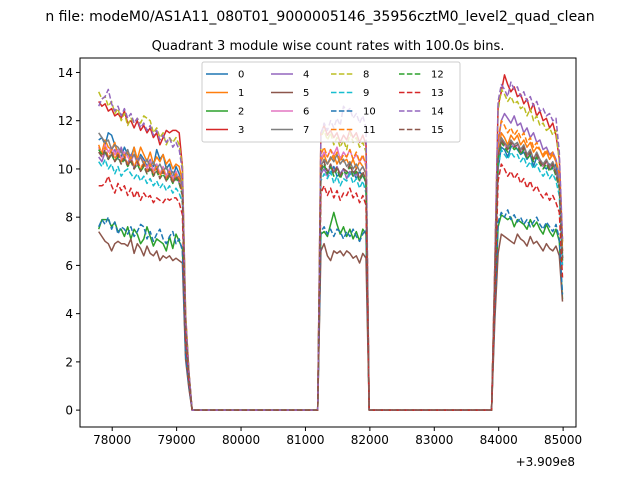 The height and width of the screenshot is (480, 640). What do you see at coordinates (370, 440) in the screenshot?
I see `x-tick-label: 82000` at bounding box center [370, 440].